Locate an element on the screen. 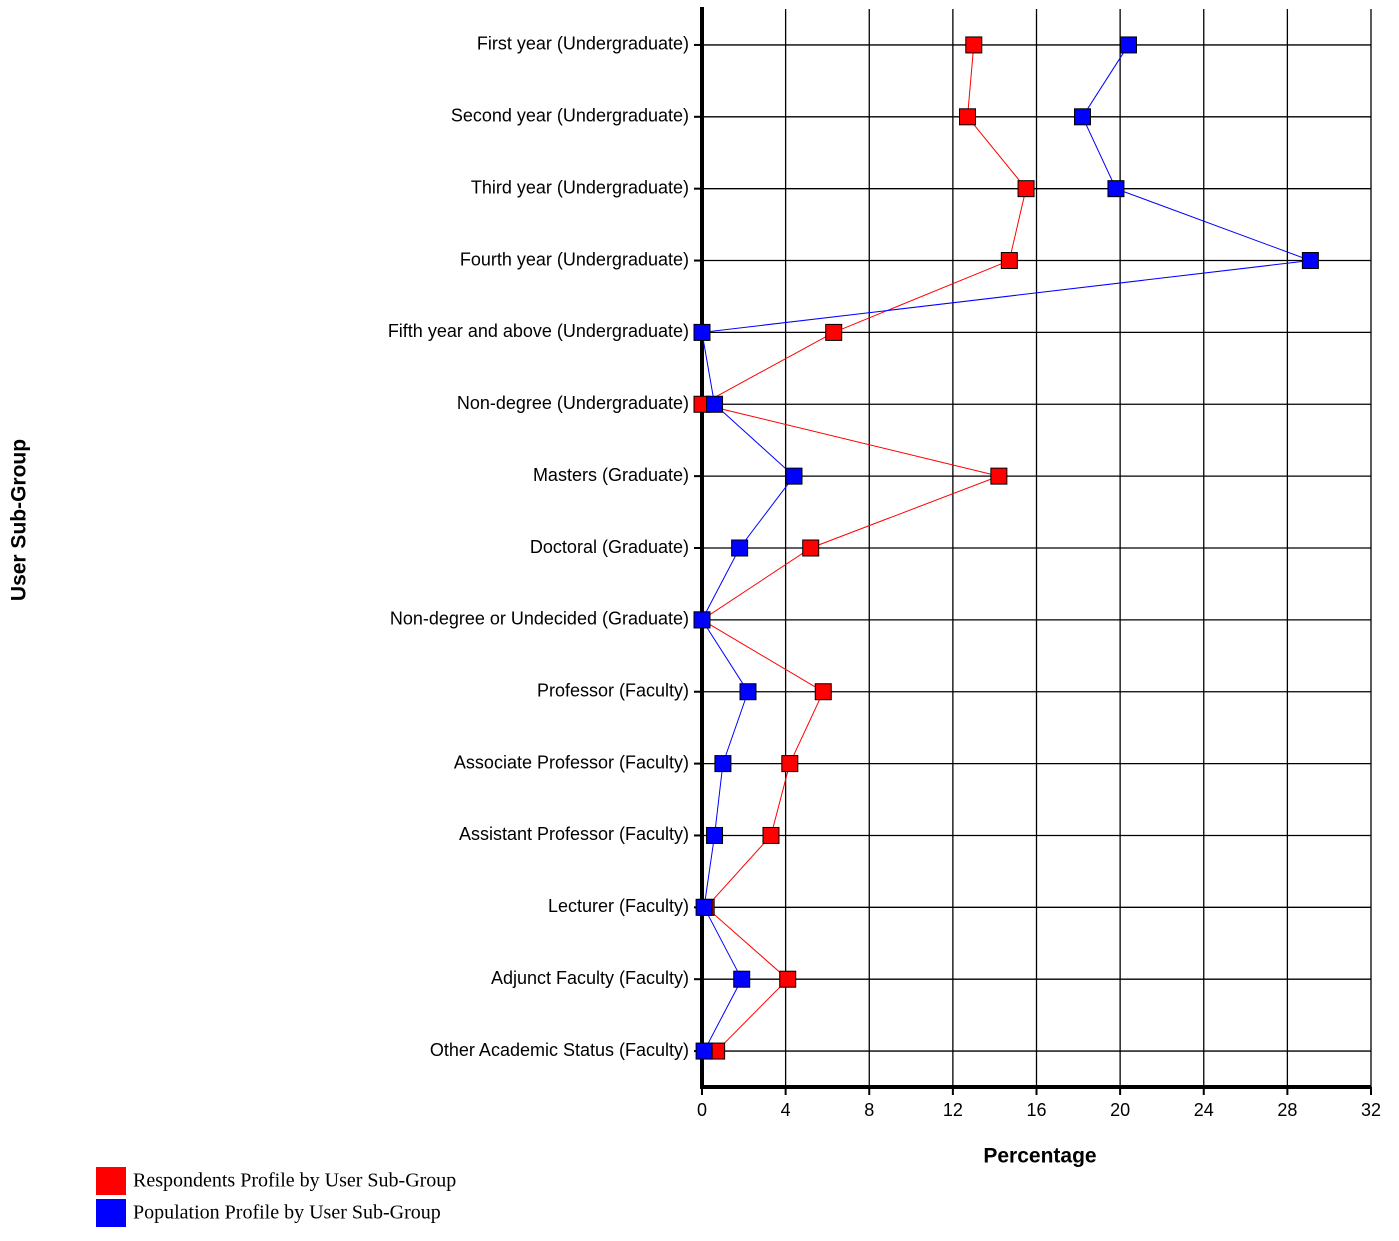 The image size is (1399, 1241). y-tick-label: First year (Undergraduate) is located at coordinates (583, 44).